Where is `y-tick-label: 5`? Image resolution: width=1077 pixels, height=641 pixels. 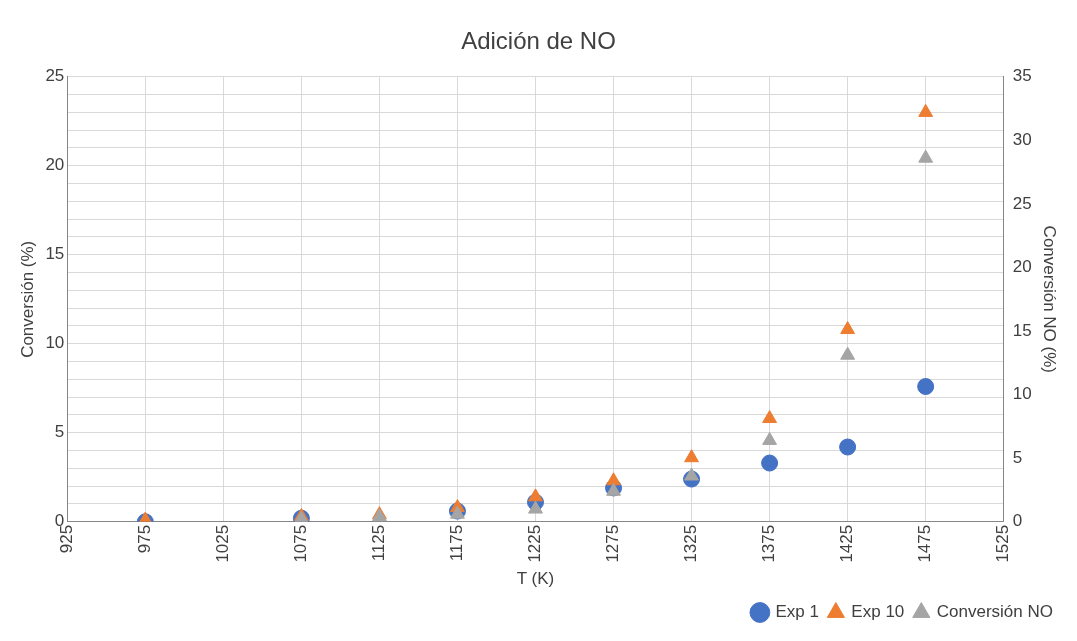 y-tick-label: 5 is located at coordinates (59, 432).